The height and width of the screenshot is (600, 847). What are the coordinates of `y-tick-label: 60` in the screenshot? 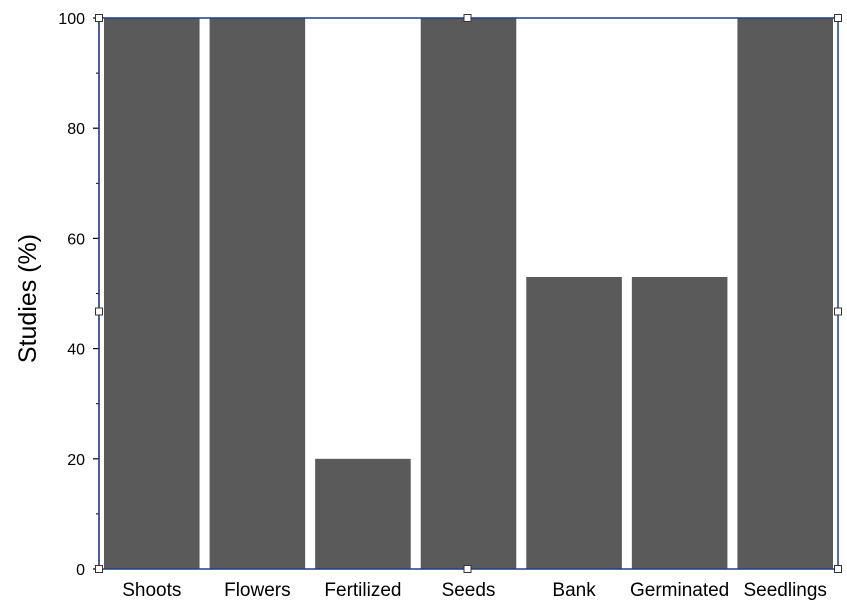 It's located at (76, 239).